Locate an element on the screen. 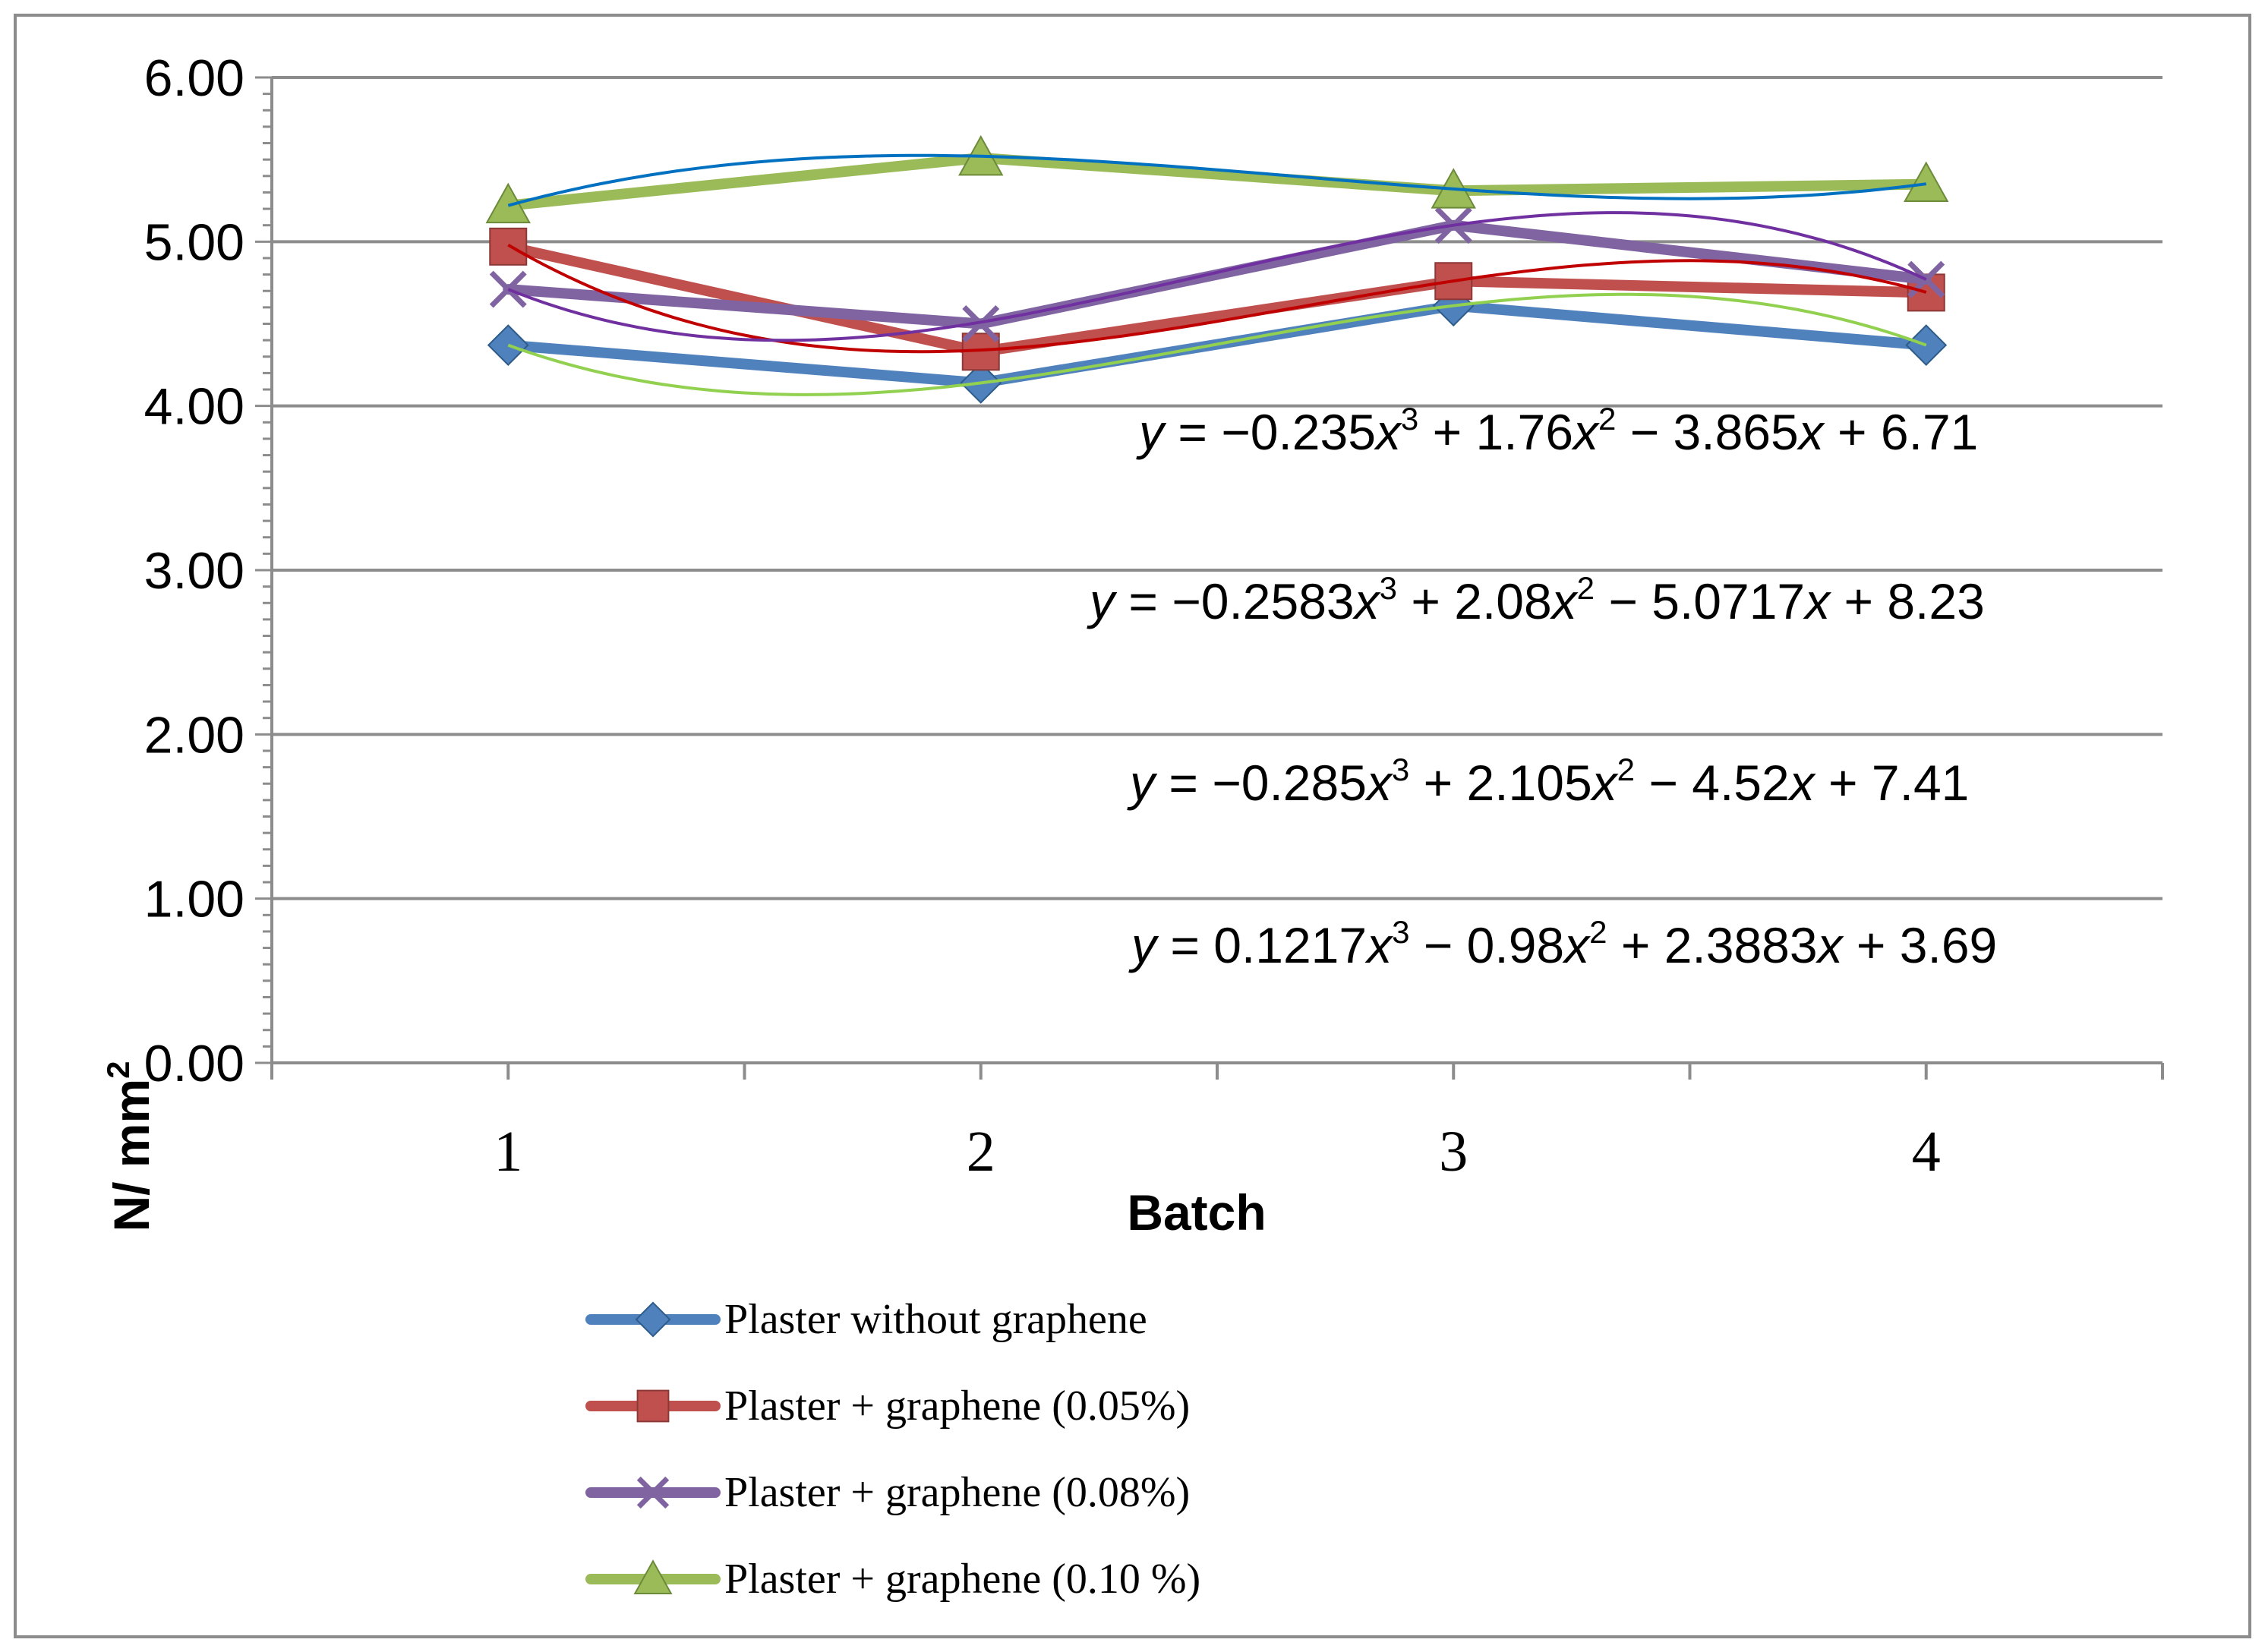  legend-item-2: Plaster + graphene (0.05%) is located at coordinates (888, 1406).